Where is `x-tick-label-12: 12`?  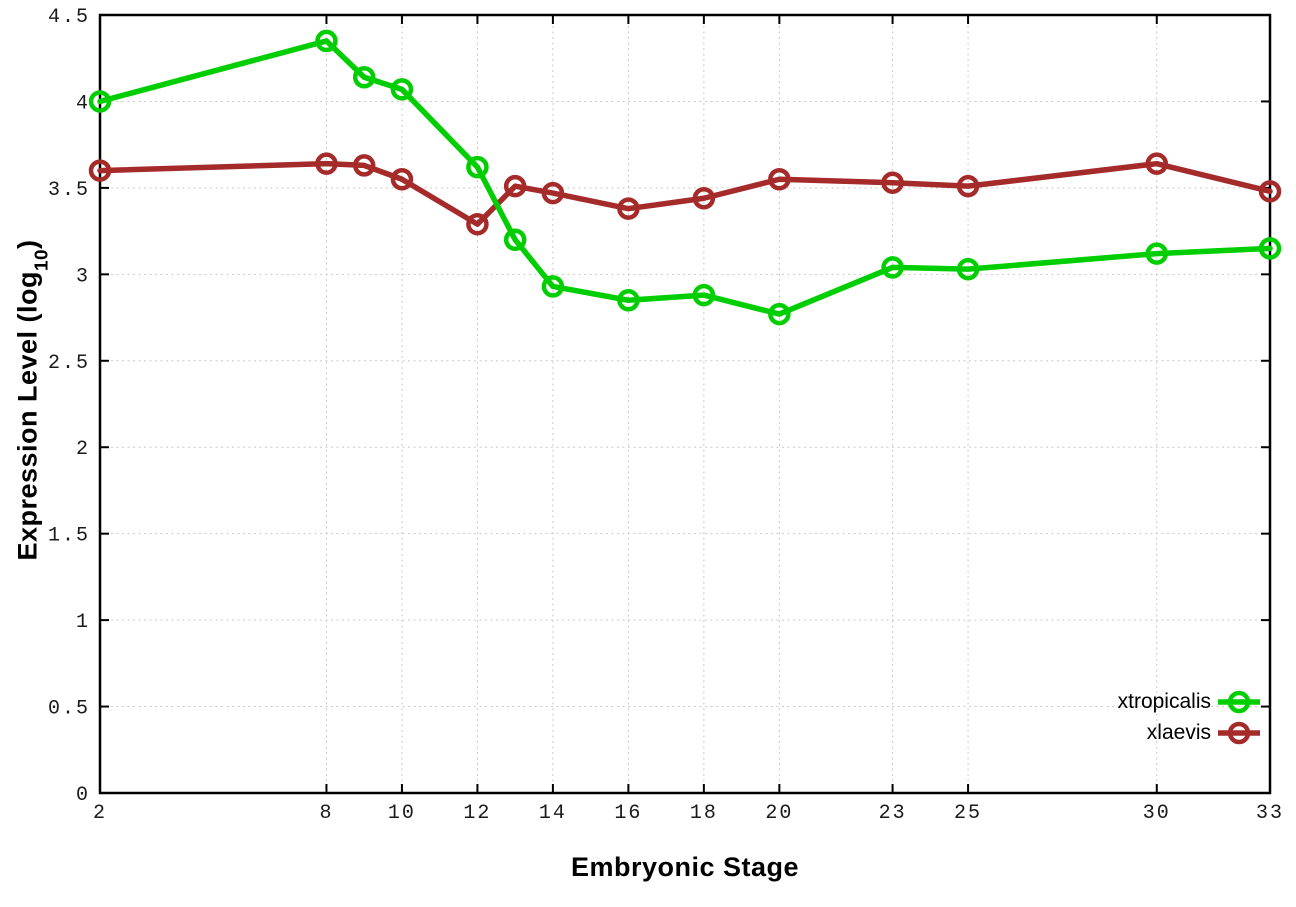 x-tick-label-12: 12 is located at coordinates (477, 813).